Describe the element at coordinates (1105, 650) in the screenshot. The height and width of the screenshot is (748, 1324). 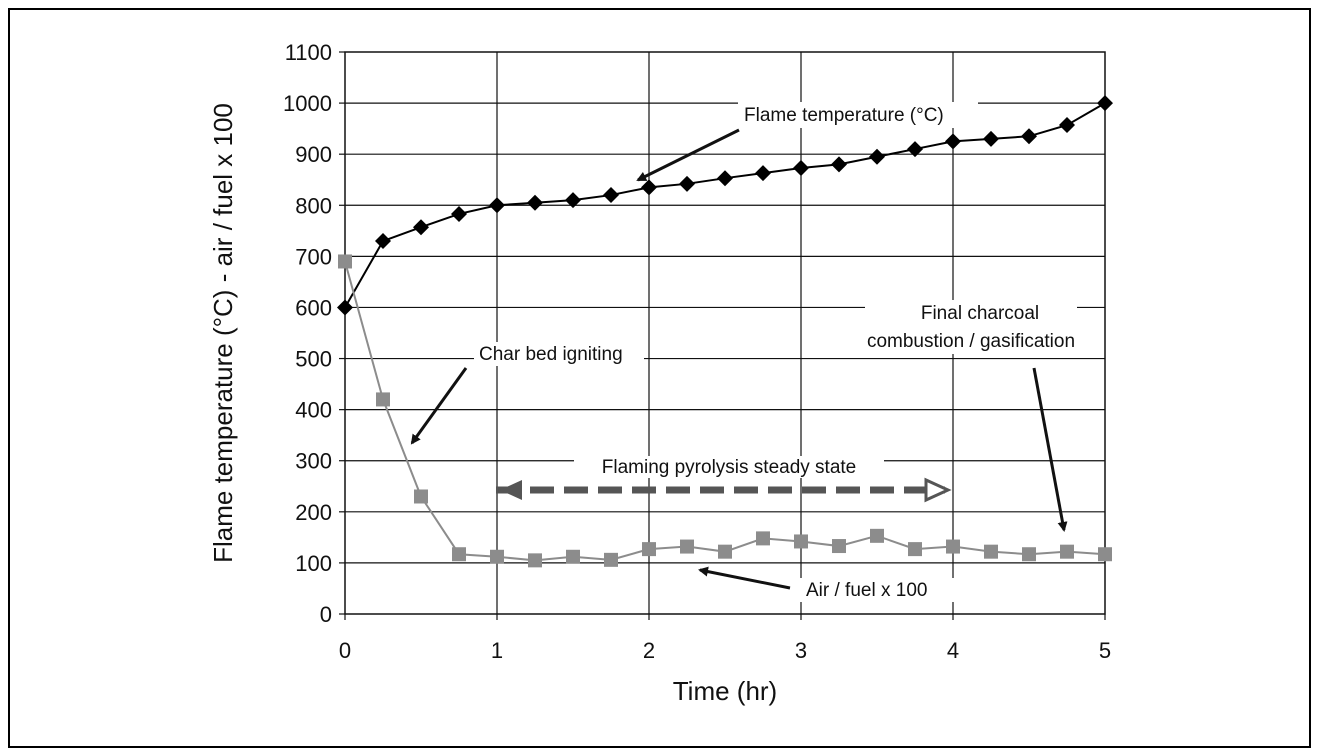
I see `x-tick-label: 5` at that location.